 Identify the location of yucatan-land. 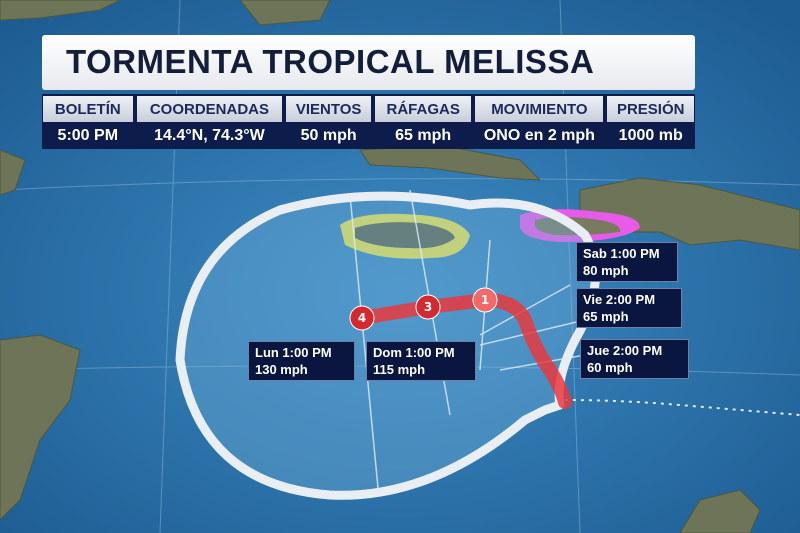
(40, 427).